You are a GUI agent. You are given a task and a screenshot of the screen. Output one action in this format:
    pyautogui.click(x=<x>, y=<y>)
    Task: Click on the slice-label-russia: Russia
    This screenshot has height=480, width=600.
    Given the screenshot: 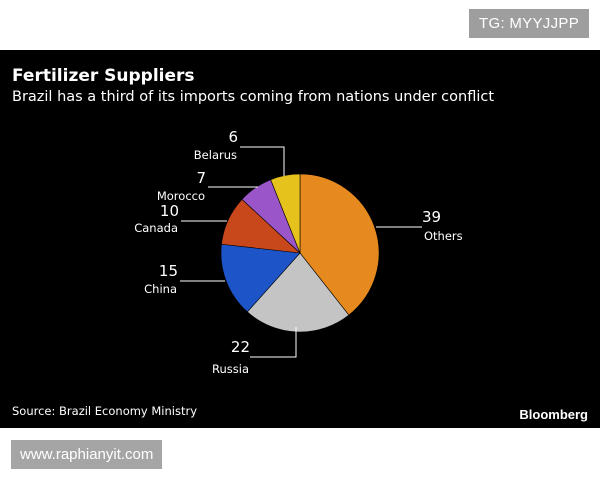 What is the action you would take?
    pyautogui.click(x=230, y=369)
    